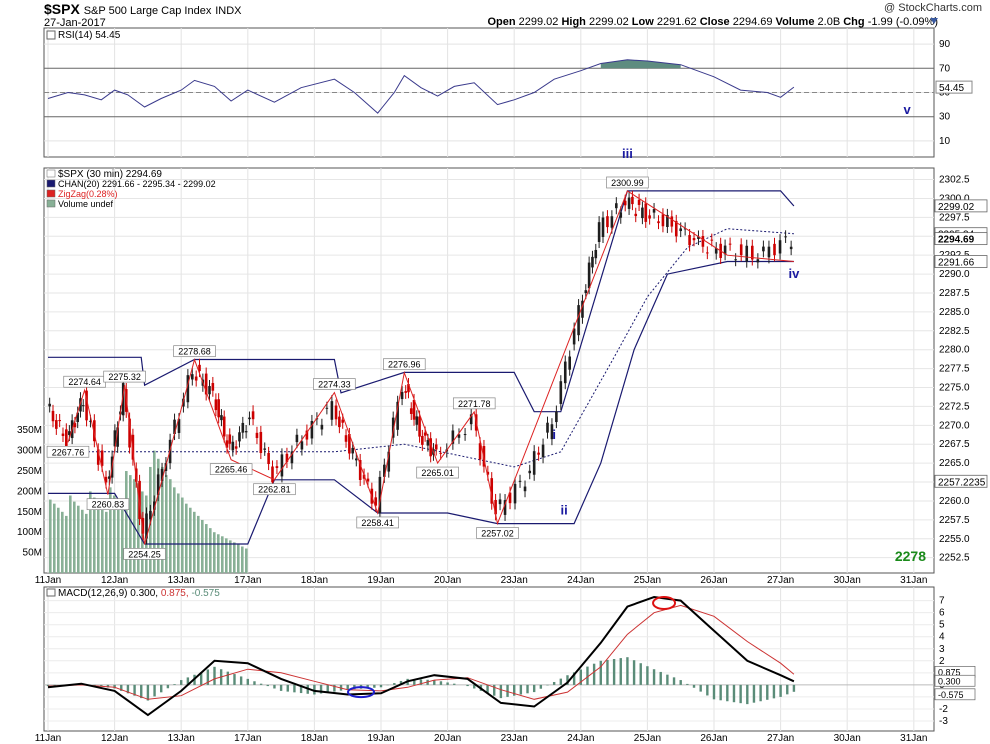 The height and width of the screenshot is (744, 990). What do you see at coordinates (954, 501) in the screenshot?
I see `price-tick-label: 2260.0` at bounding box center [954, 501].